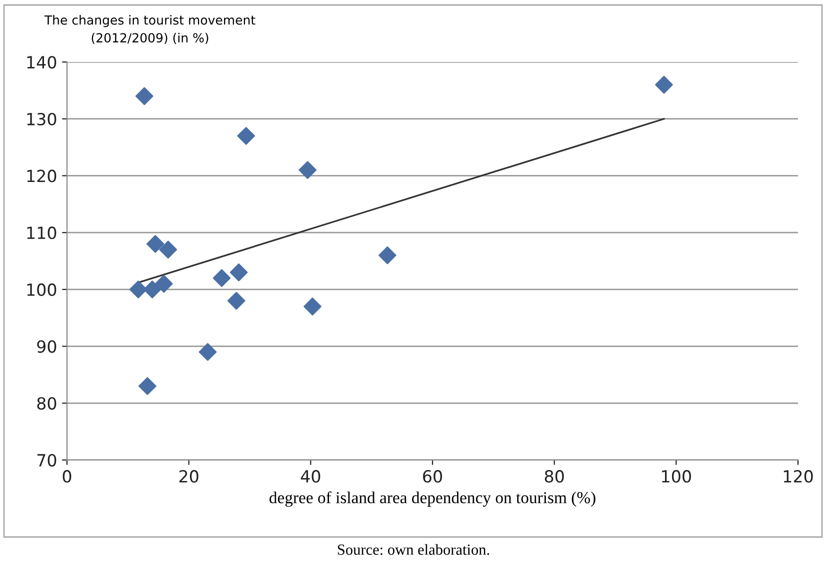  What do you see at coordinates (150, 29) in the screenshot?
I see `chart-title: The changes in tourist movement (2012/2009) (in %)` at bounding box center [150, 29].